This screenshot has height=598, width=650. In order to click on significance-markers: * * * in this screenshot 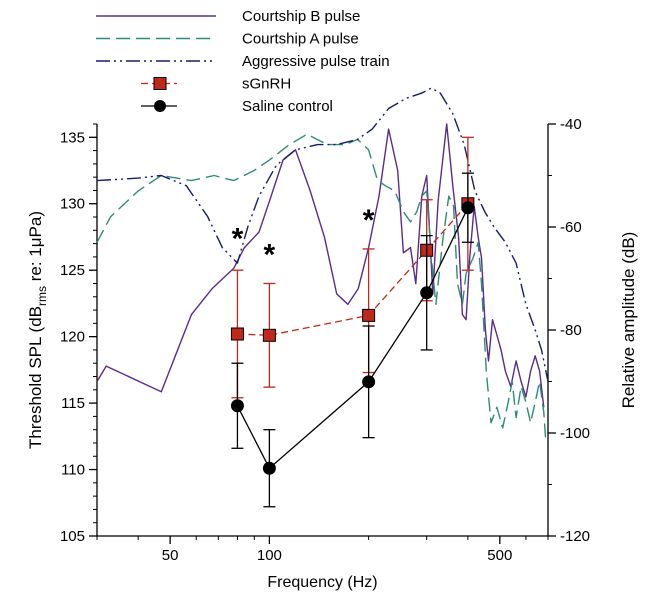, I will do `click(303, 238)`.